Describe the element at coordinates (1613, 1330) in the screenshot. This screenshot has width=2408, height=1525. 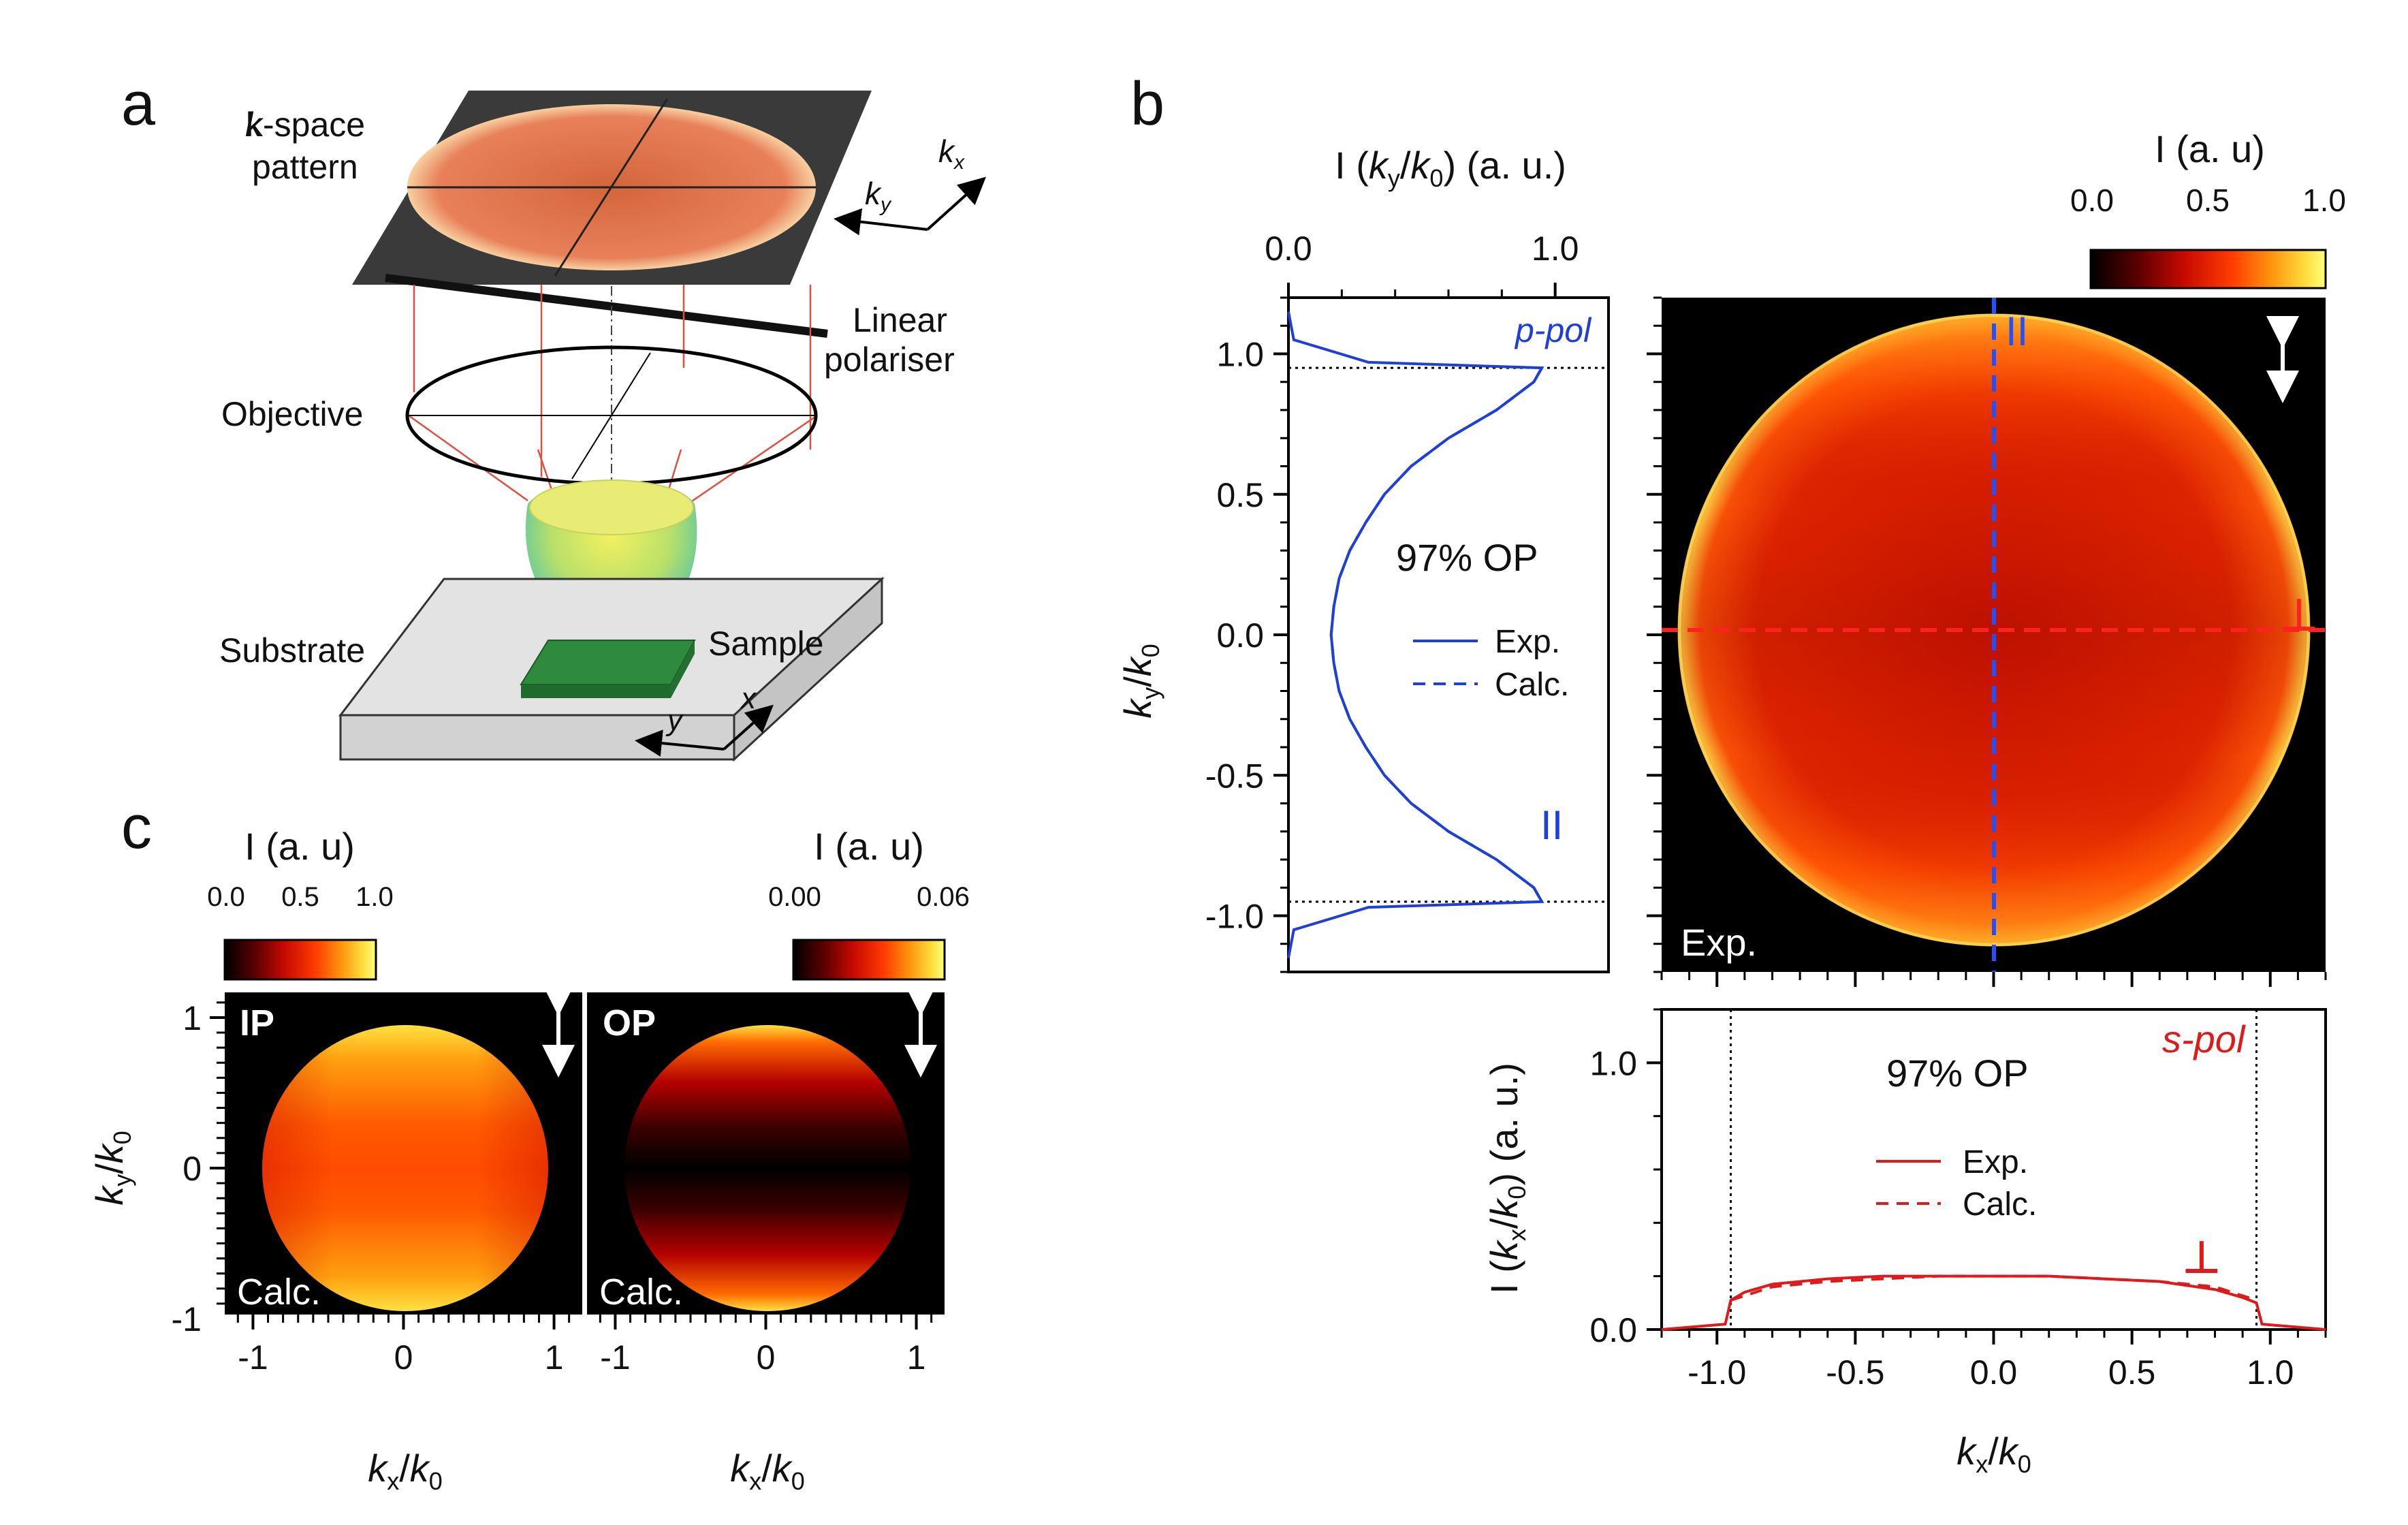
I see `b-bottom-ytick-label: 0.0` at that location.